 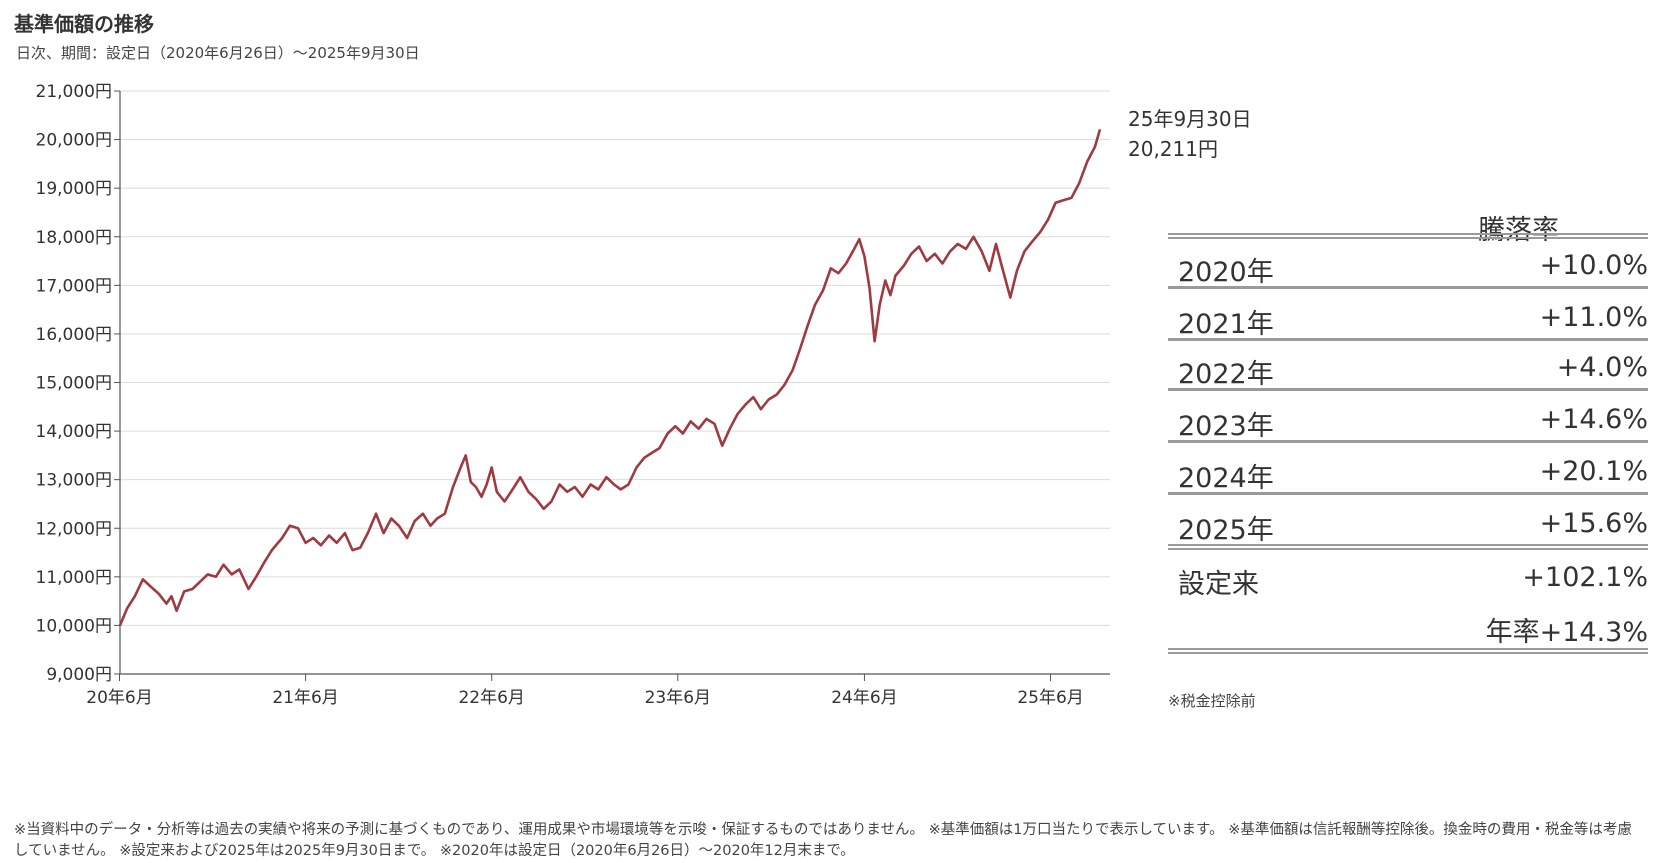 I want to click on performance-row: 2022年 +4.0%, so click(x=1408, y=368).